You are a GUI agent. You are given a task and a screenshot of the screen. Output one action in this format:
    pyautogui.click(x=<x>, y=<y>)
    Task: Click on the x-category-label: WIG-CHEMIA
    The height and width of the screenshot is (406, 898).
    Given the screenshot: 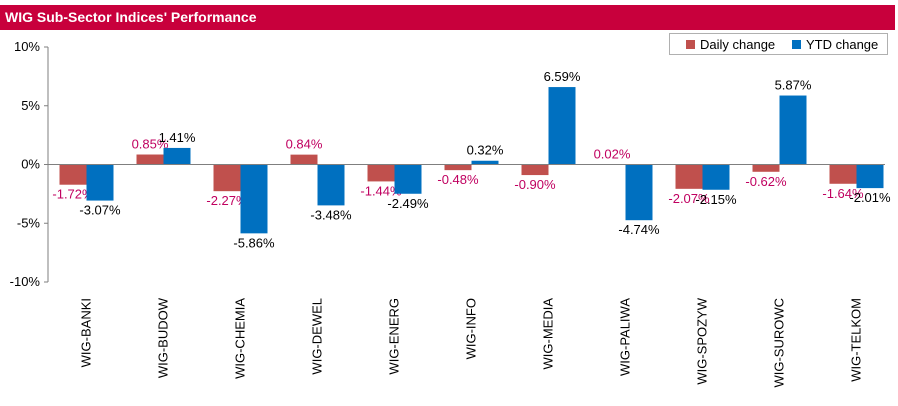 What is the action you would take?
    pyautogui.click(x=240, y=338)
    